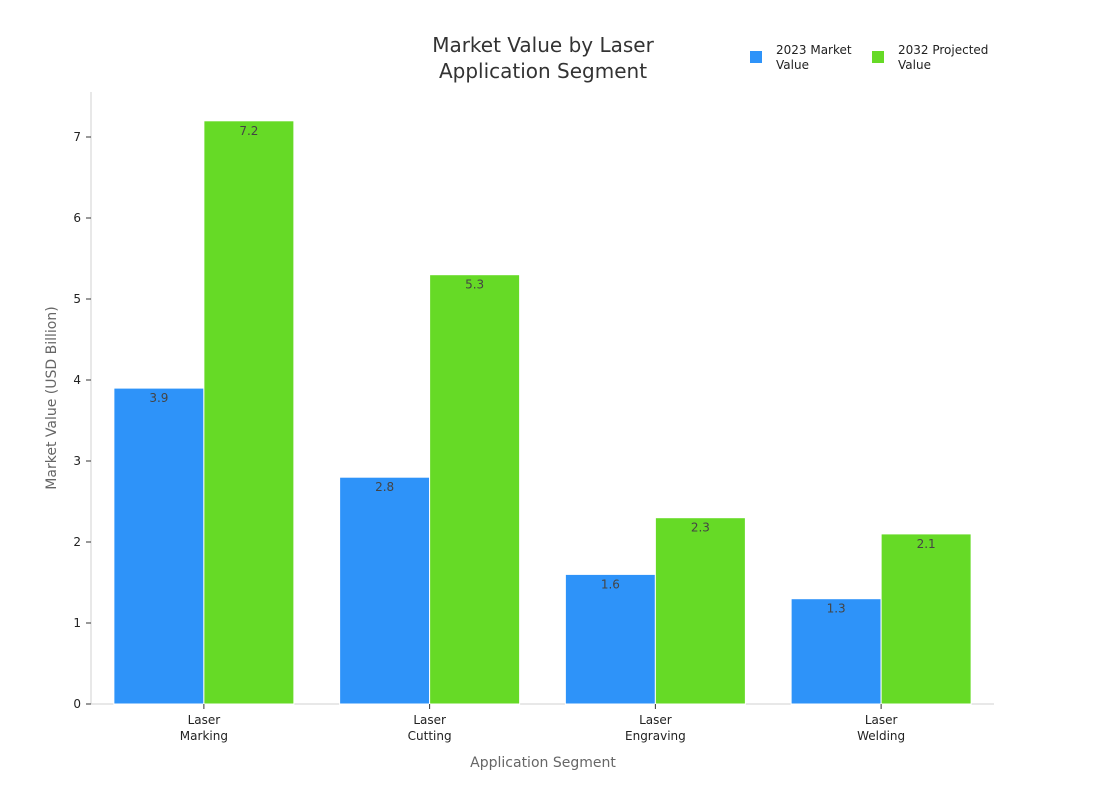 Image resolution: width=1111 pixels, height=789 pixels. What do you see at coordinates (881, 736) in the screenshot?
I see `x-tick-label: Welding` at bounding box center [881, 736].